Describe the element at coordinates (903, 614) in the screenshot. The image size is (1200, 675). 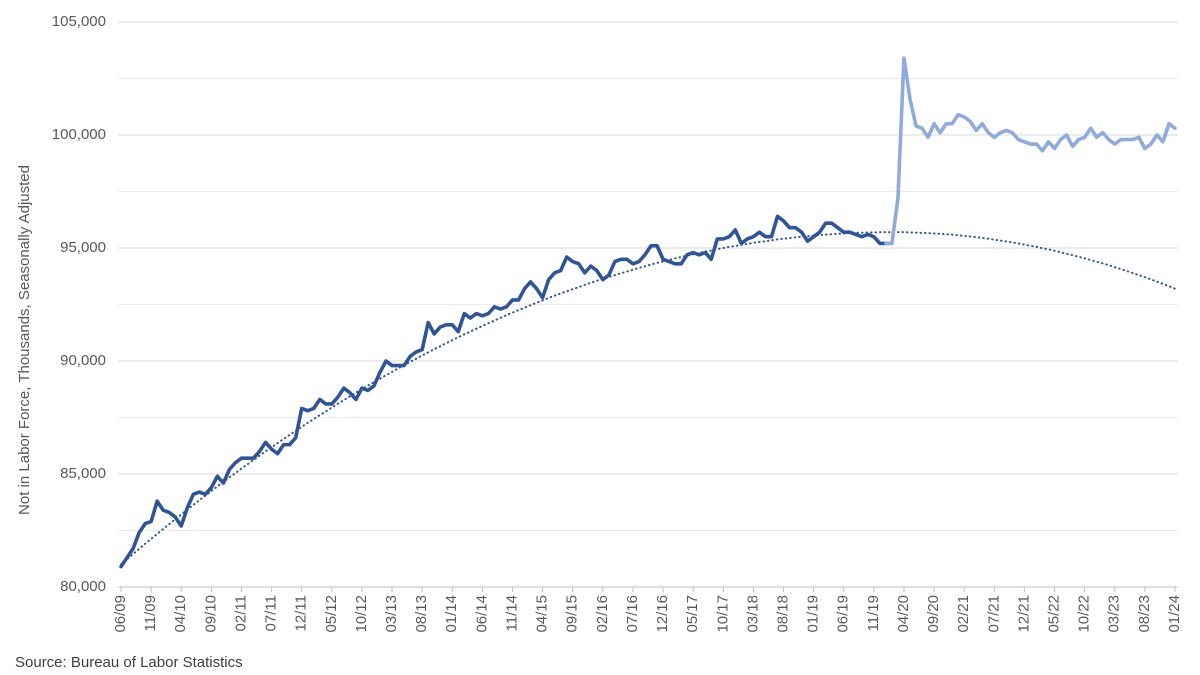
I see `x-tick-label: 04/20` at that location.